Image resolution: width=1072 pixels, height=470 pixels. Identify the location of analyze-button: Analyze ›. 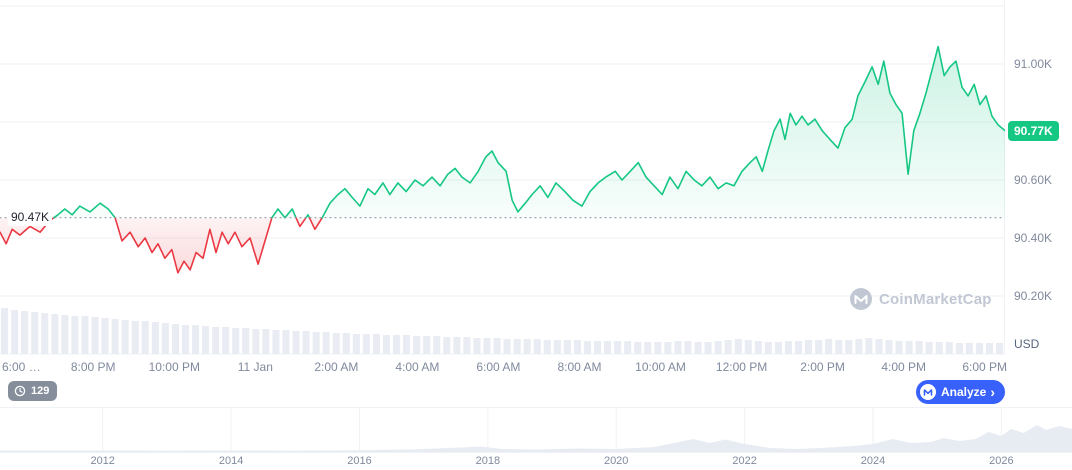
(960, 392).